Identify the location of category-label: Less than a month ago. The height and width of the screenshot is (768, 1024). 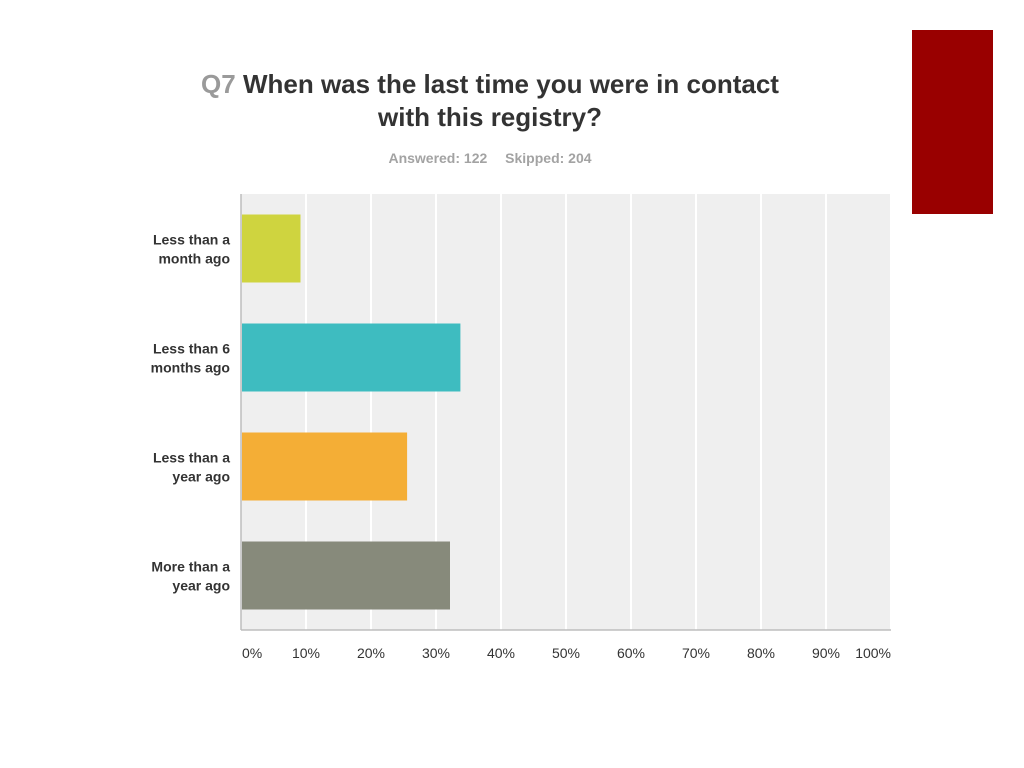
(191, 249).